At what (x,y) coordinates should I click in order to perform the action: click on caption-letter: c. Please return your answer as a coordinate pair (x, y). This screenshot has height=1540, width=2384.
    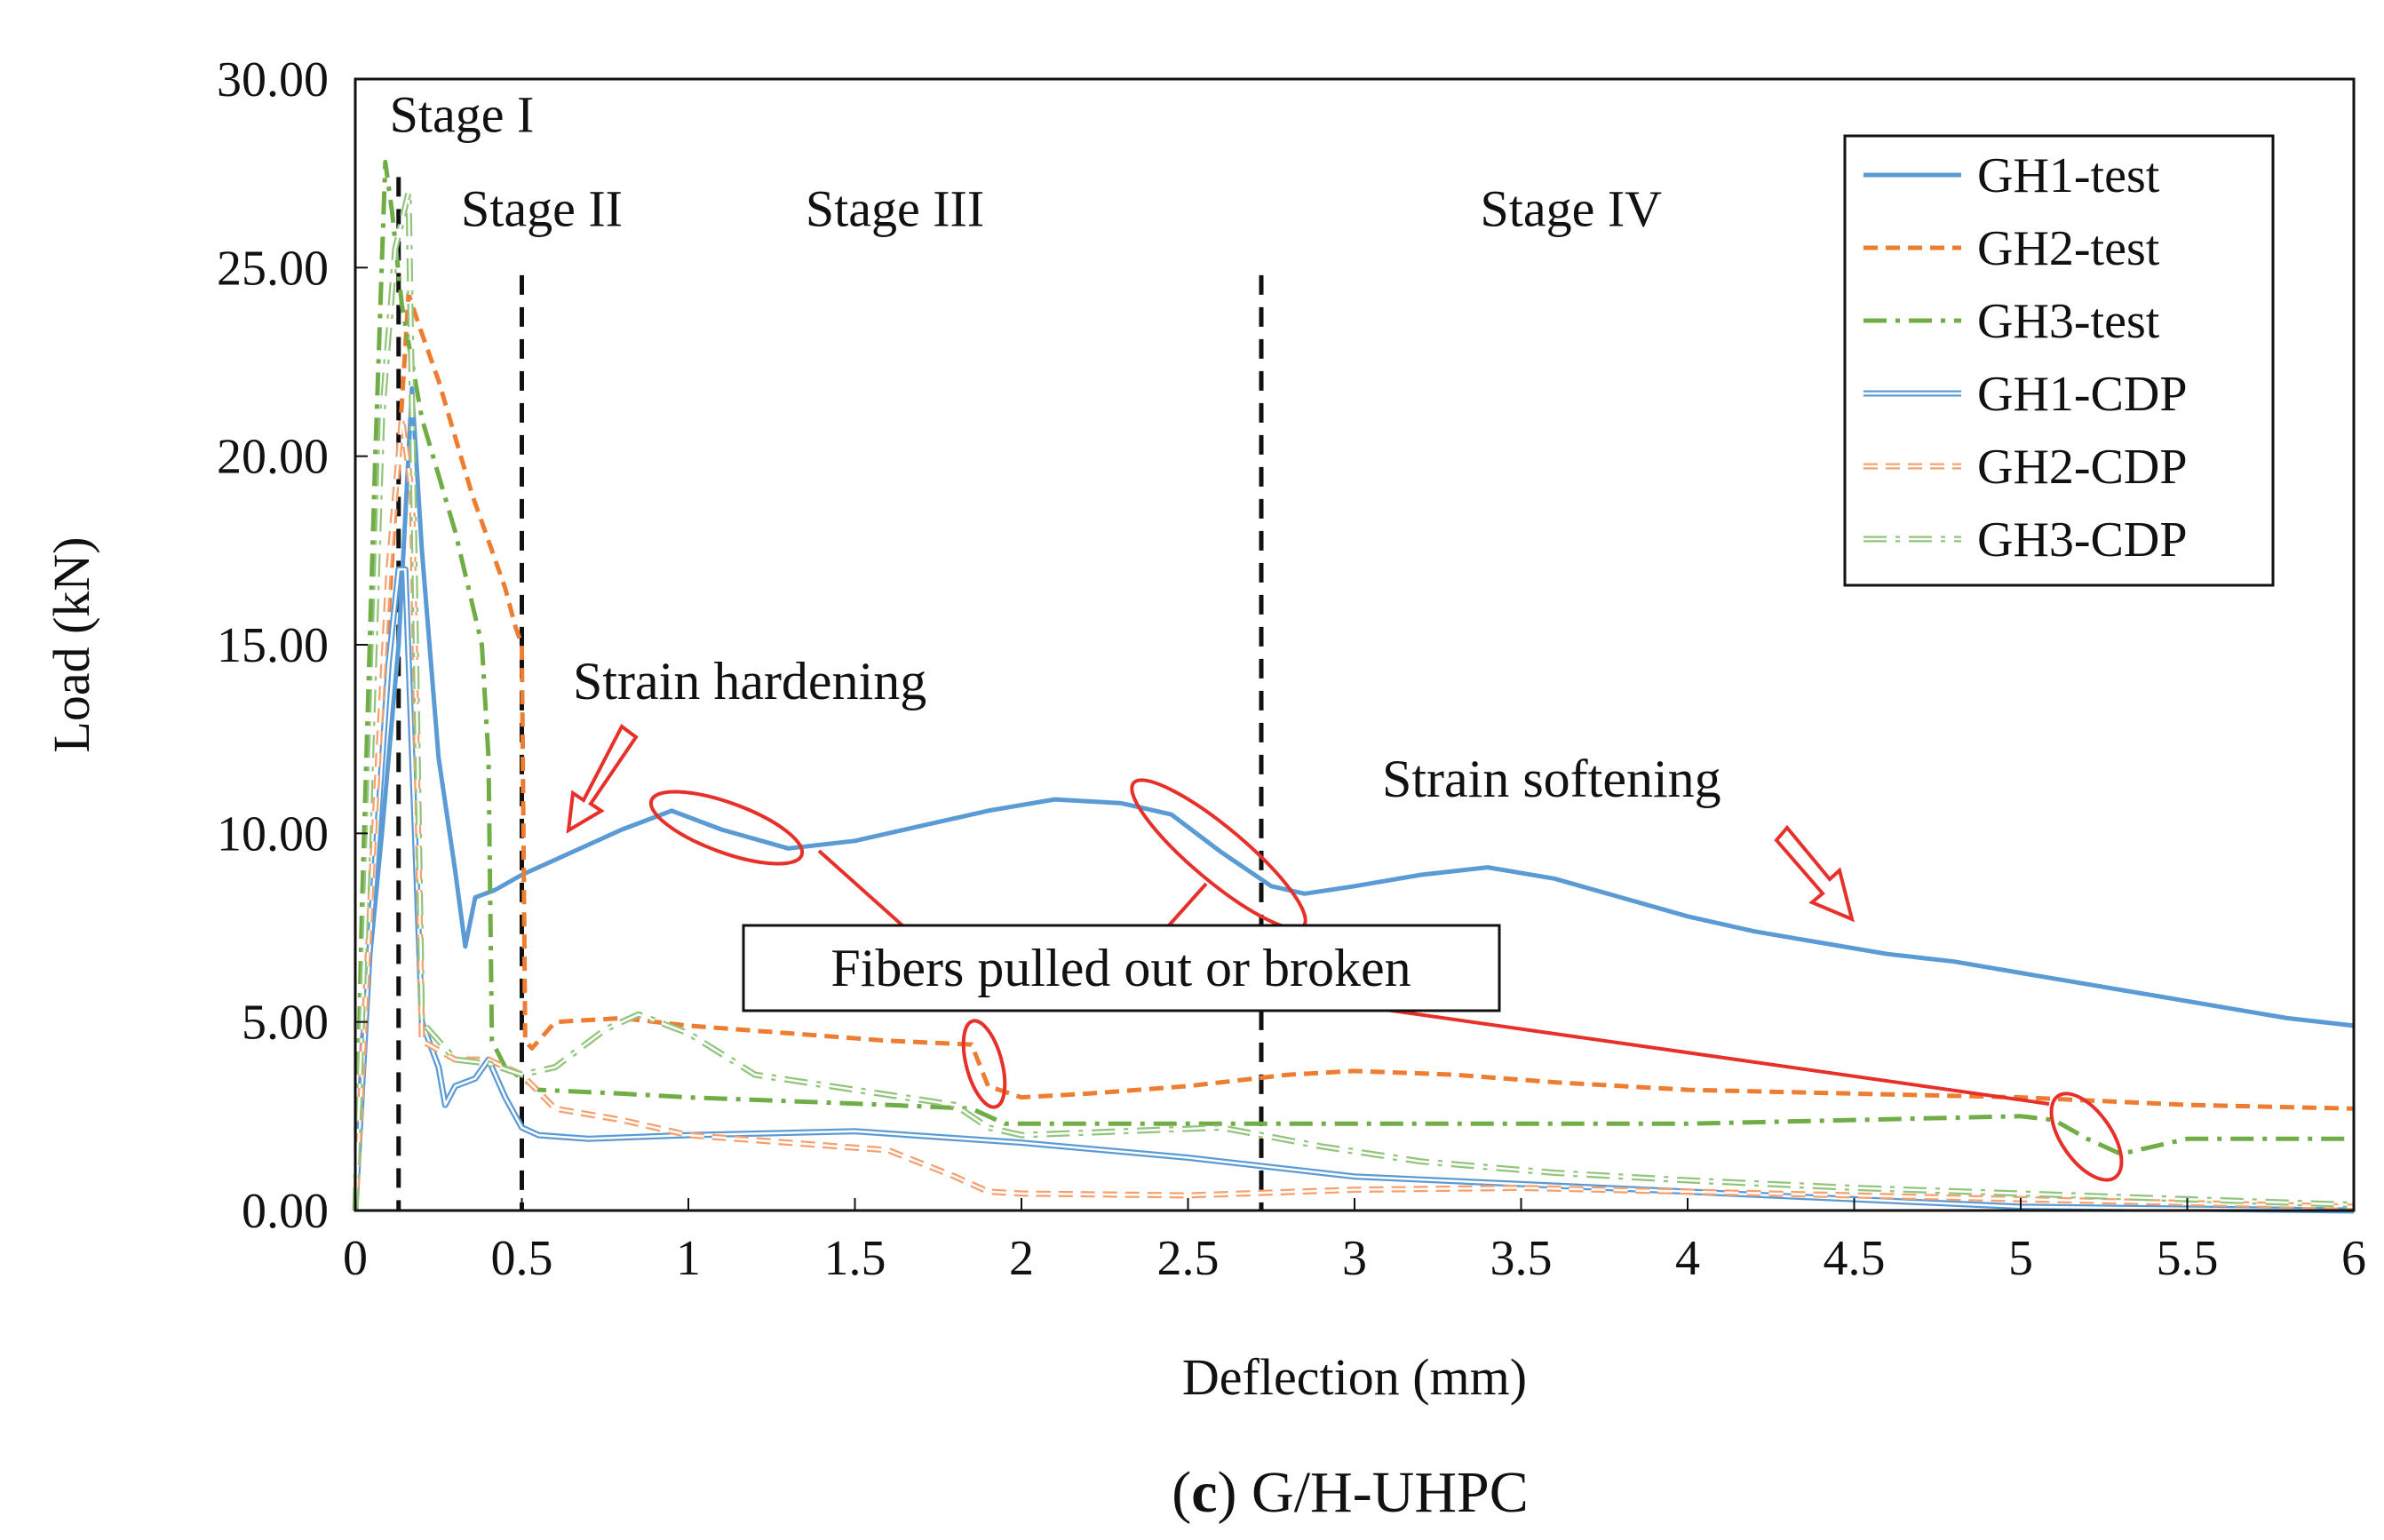
    Looking at the image, I should click on (1204, 1493).